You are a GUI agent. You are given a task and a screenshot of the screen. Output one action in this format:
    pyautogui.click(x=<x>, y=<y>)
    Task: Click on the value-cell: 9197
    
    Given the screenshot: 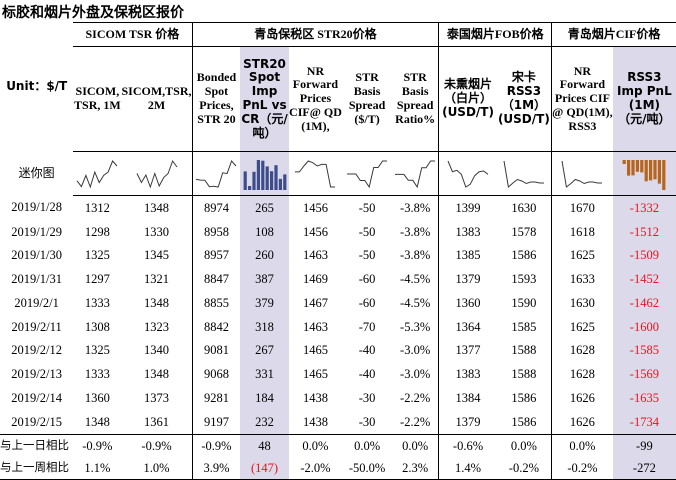 What is the action you would take?
    pyautogui.click(x=216, y=422)
    